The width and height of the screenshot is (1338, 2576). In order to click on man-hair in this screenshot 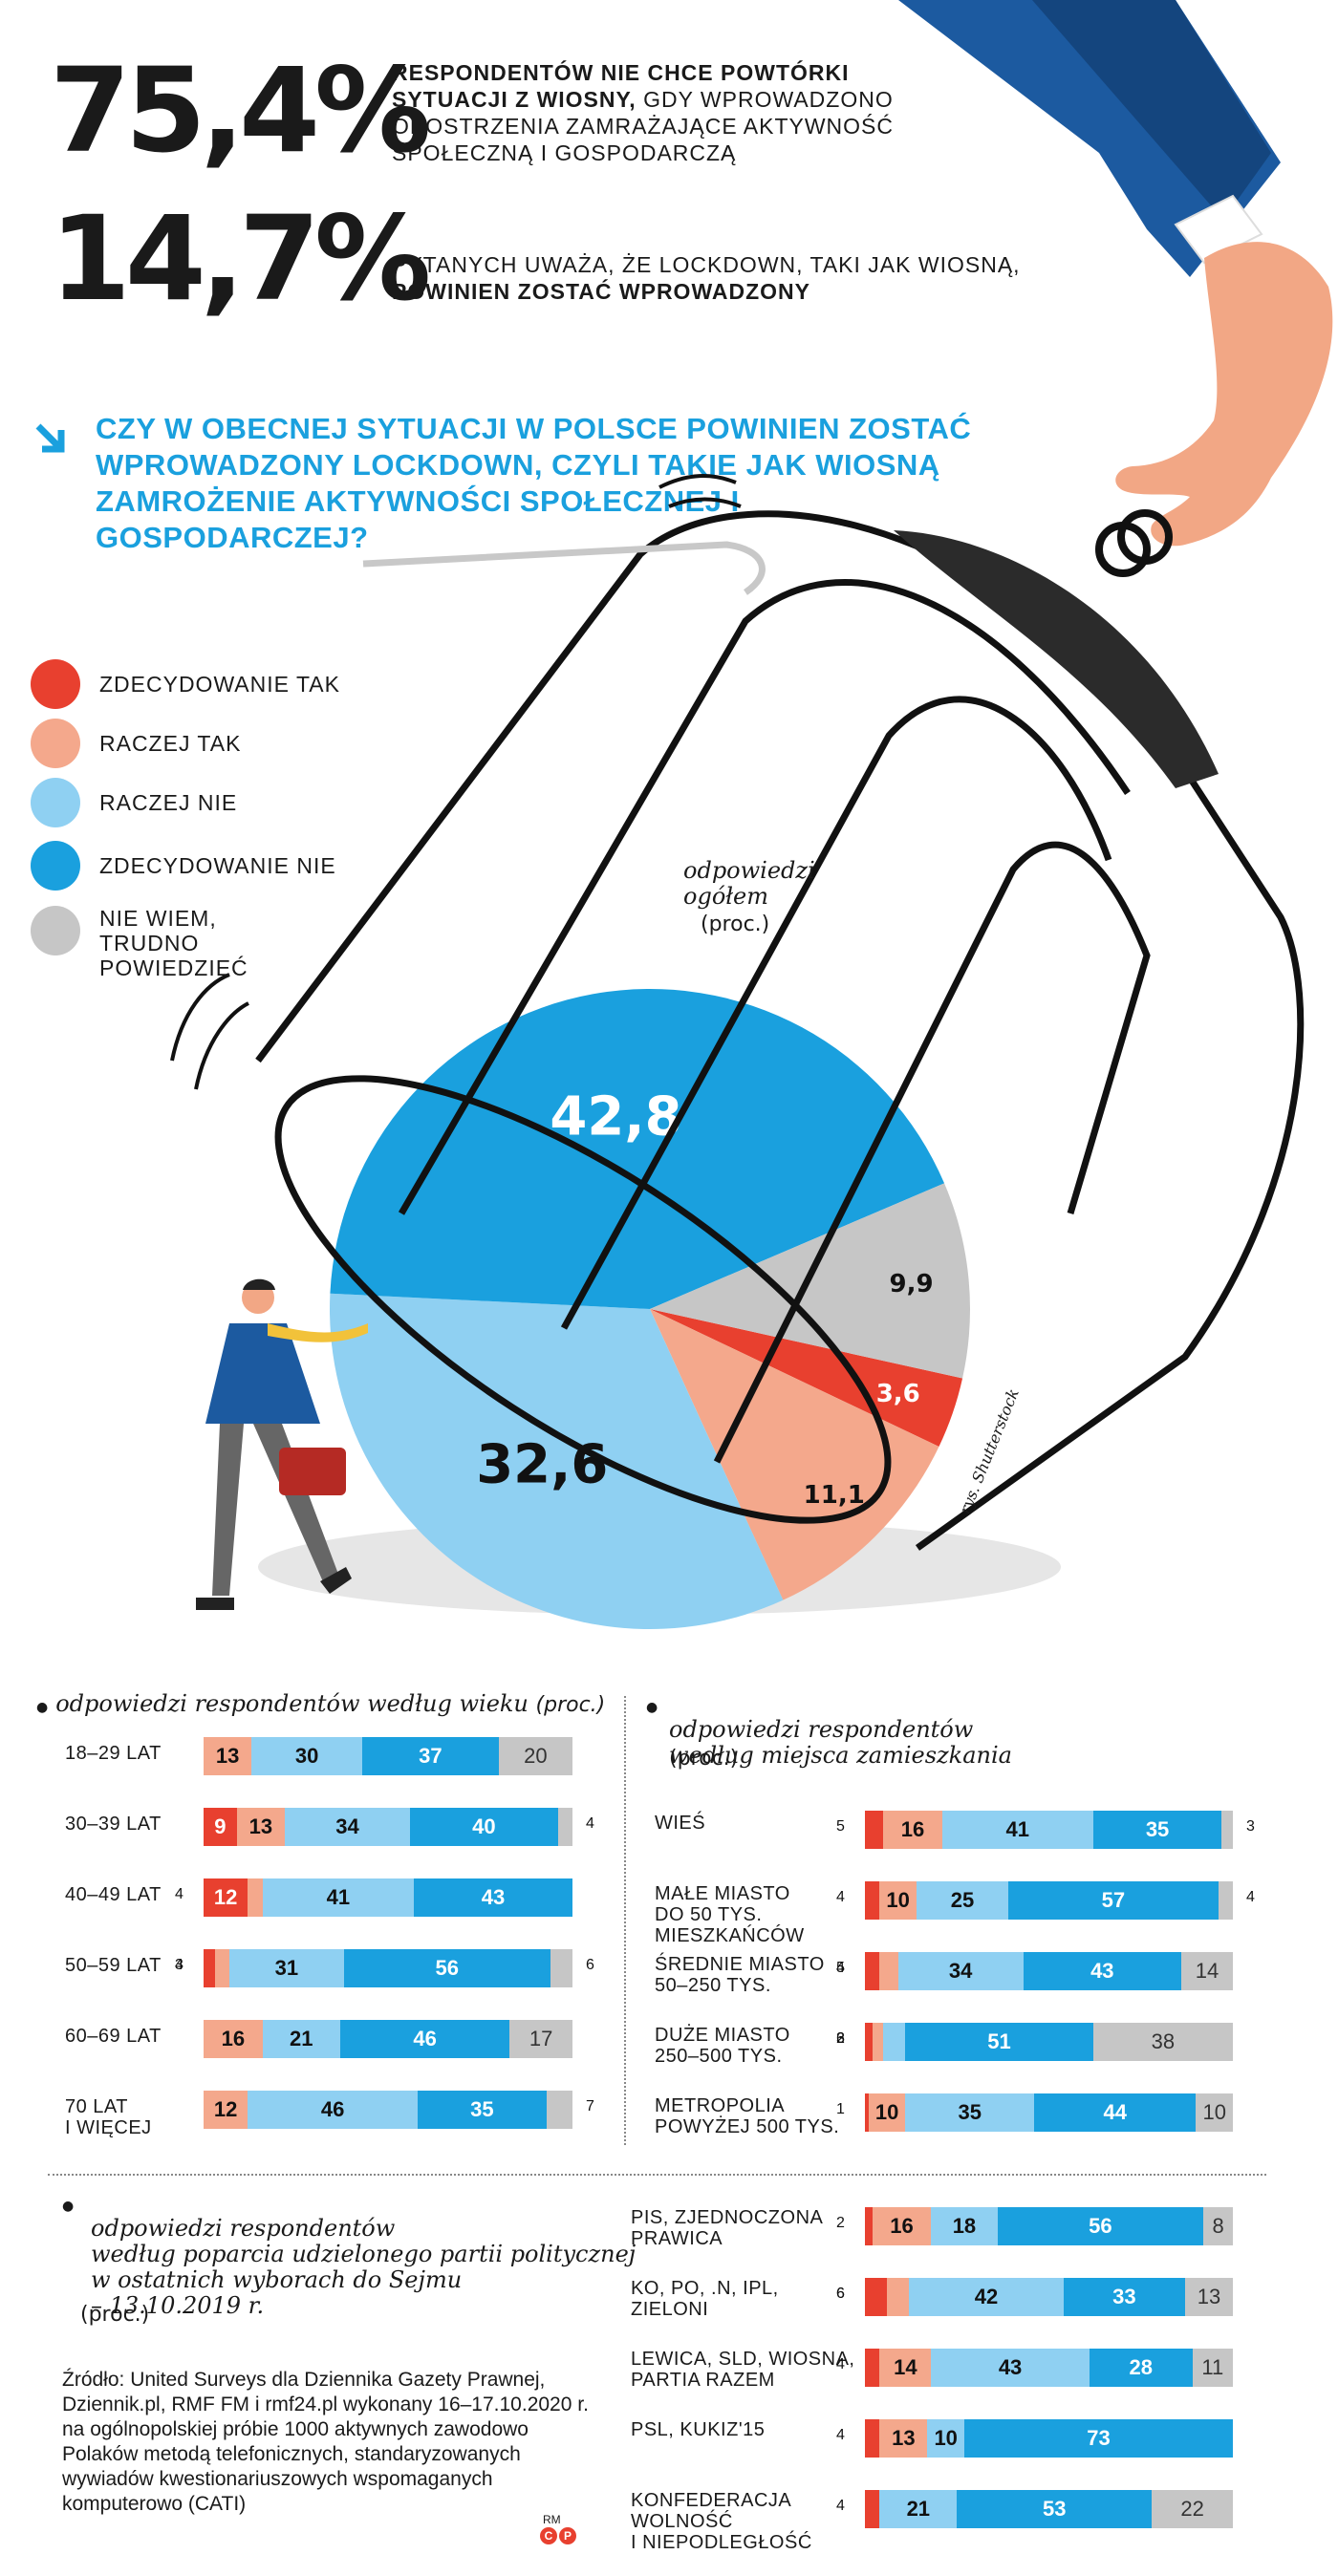, I will do `click(259, 1284)`.